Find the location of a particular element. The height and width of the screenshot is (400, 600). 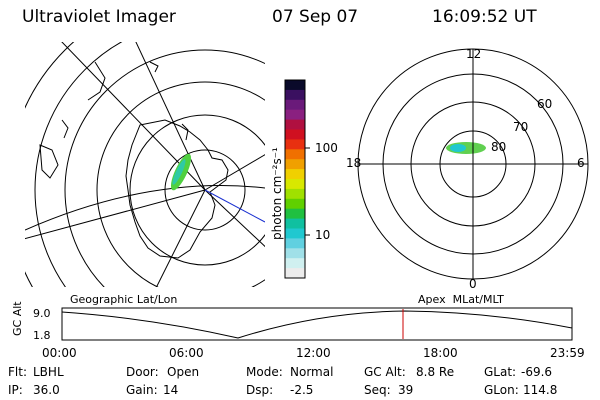

status-label-seq: Seq: is located at coordinates (377, 390).